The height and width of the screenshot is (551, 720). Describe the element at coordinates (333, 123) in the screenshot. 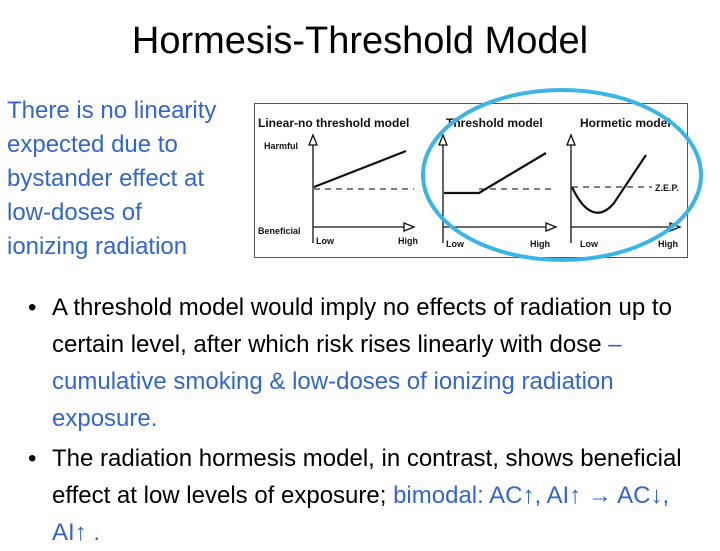

I see `panel-title-linear: Linear-no threshold model` at that location.